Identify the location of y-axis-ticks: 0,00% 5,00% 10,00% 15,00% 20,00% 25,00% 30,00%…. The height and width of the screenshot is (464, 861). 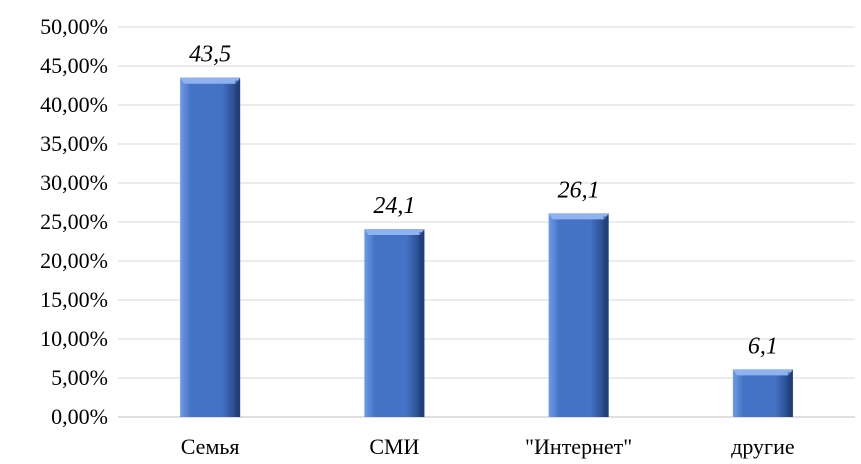
(74, 221).